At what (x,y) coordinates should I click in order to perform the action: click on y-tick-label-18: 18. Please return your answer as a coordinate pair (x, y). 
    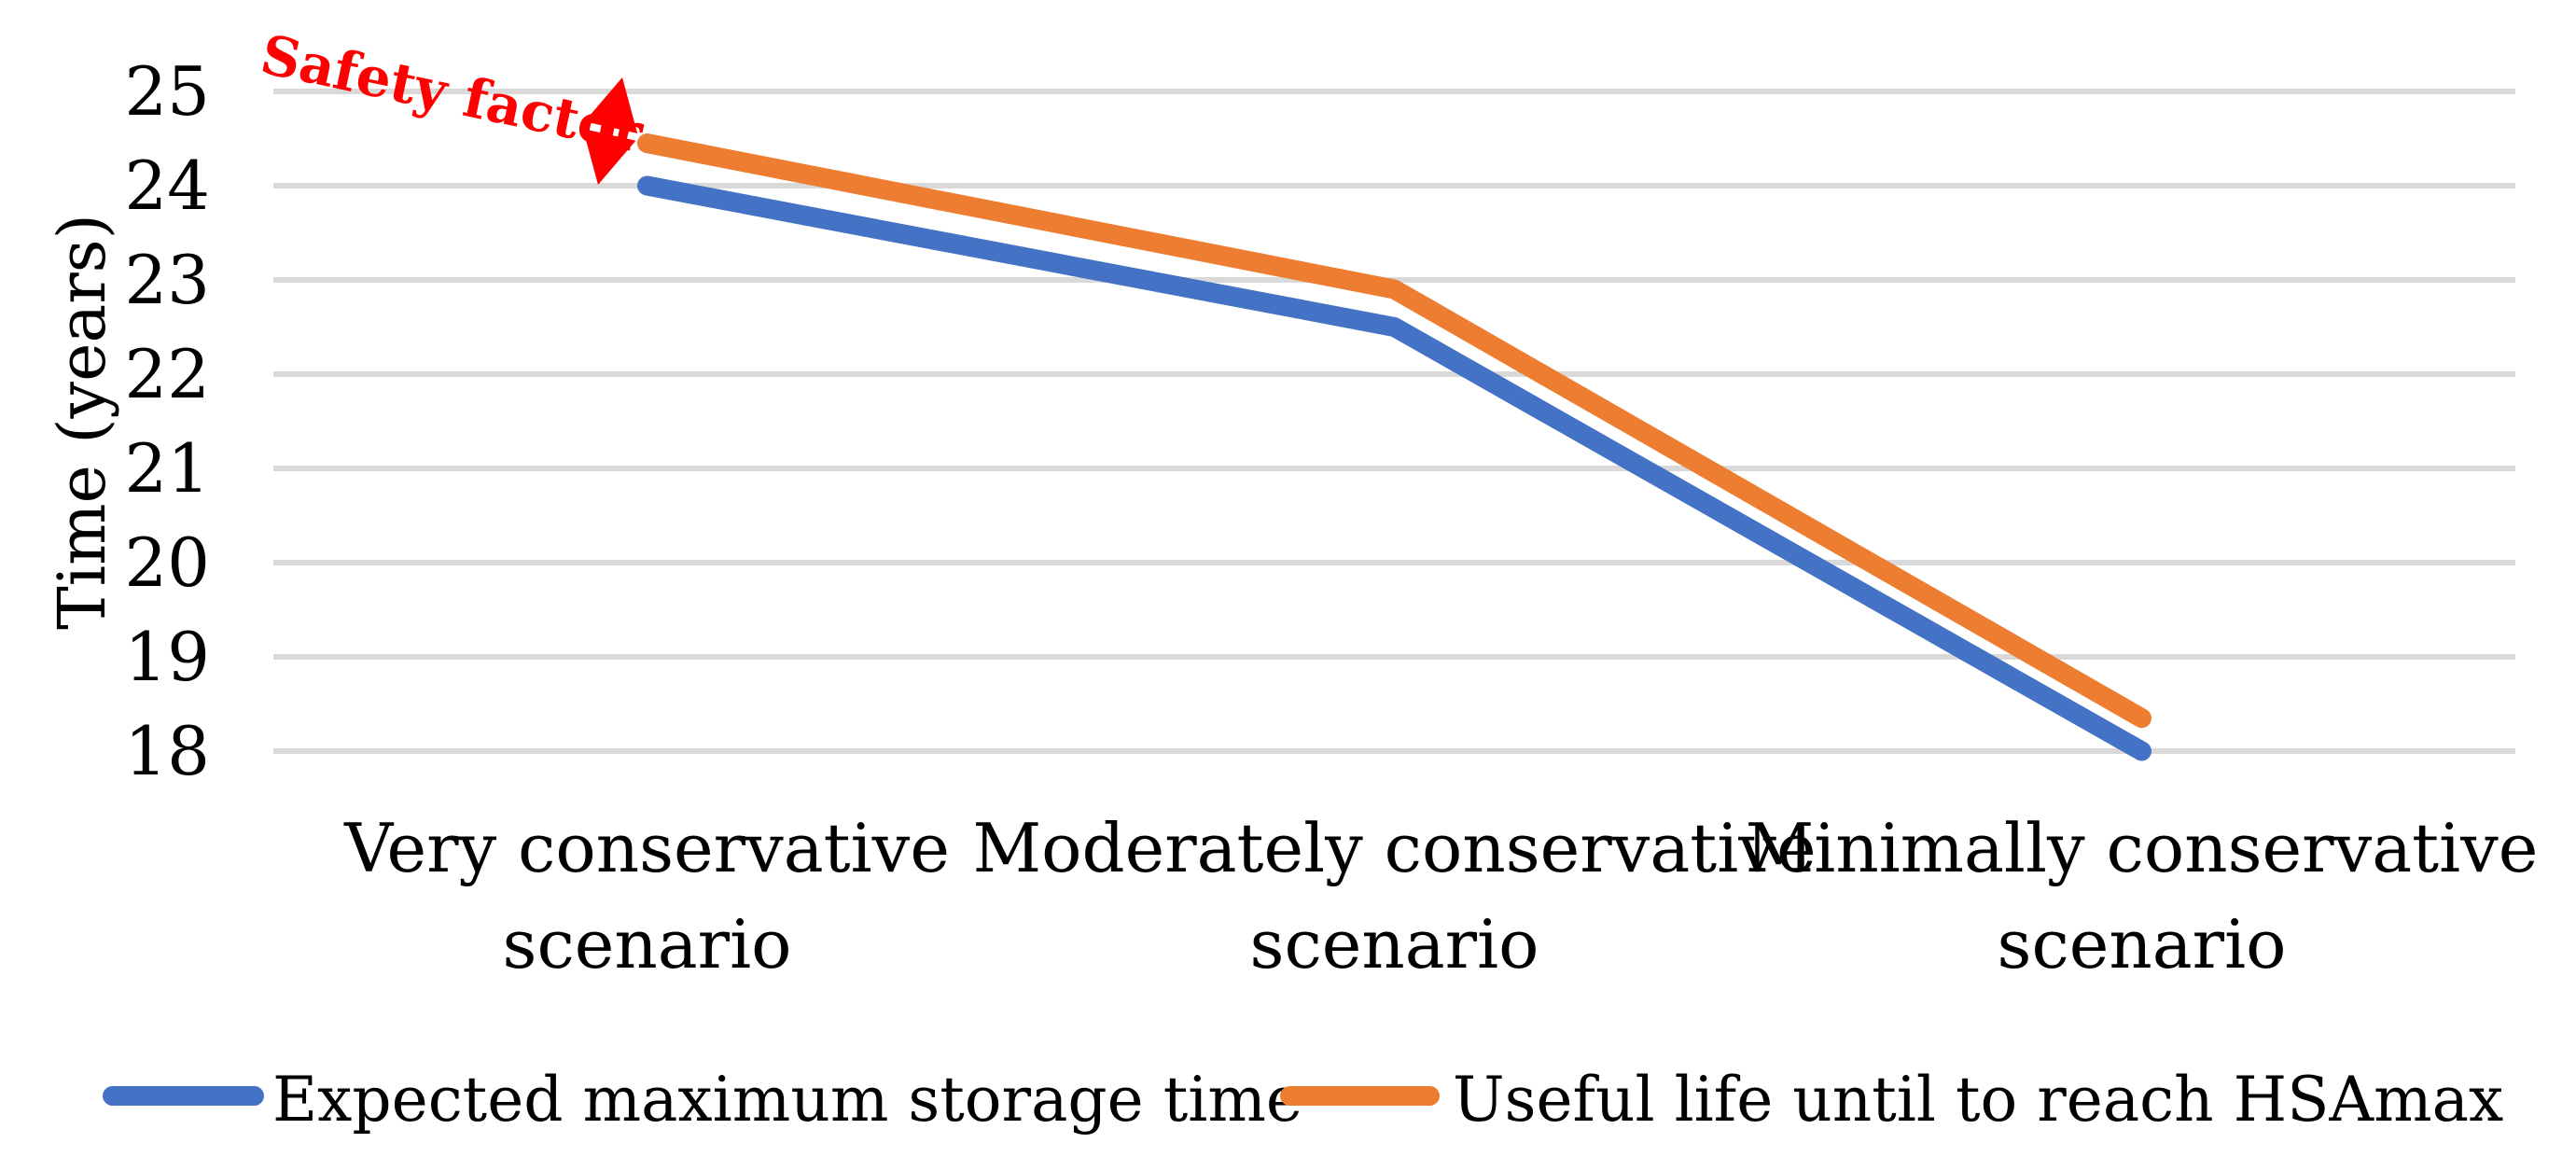
    Looking at the image, I should click on (167, 751).